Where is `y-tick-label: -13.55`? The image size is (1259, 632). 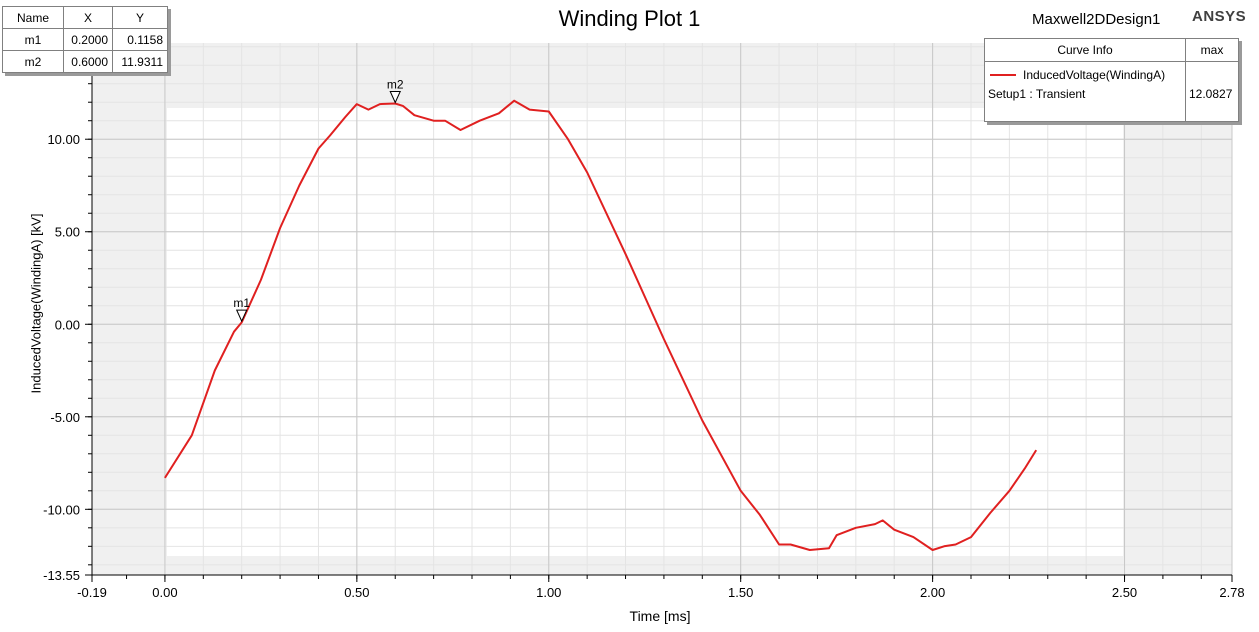 y-tick-label: -13.55 is located at coordinates (61, 575).